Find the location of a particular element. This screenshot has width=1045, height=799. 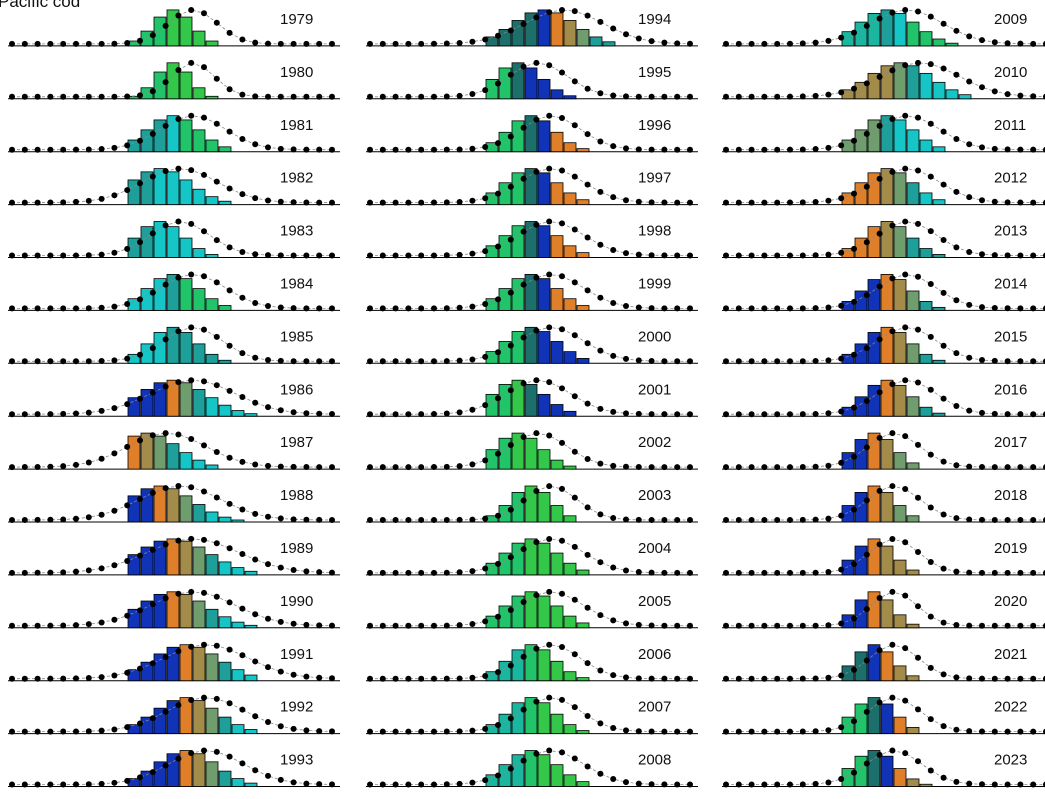

panel-2018: 2018 is located at coordinates (883, 503).